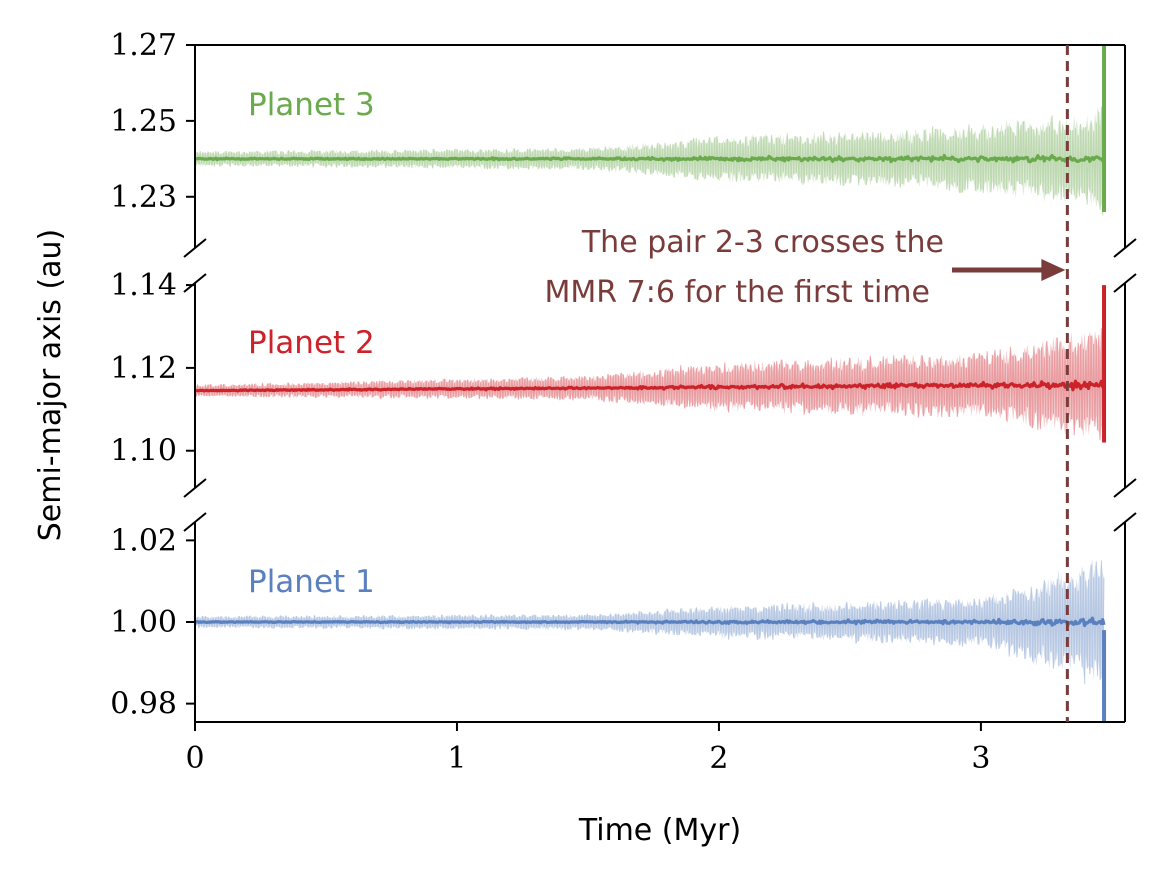 Image resolution: width=1169 pixels, height=878 pixels. I want to click on annotation-line-1: The pair 2-3 crosses the, so click(762, 242).